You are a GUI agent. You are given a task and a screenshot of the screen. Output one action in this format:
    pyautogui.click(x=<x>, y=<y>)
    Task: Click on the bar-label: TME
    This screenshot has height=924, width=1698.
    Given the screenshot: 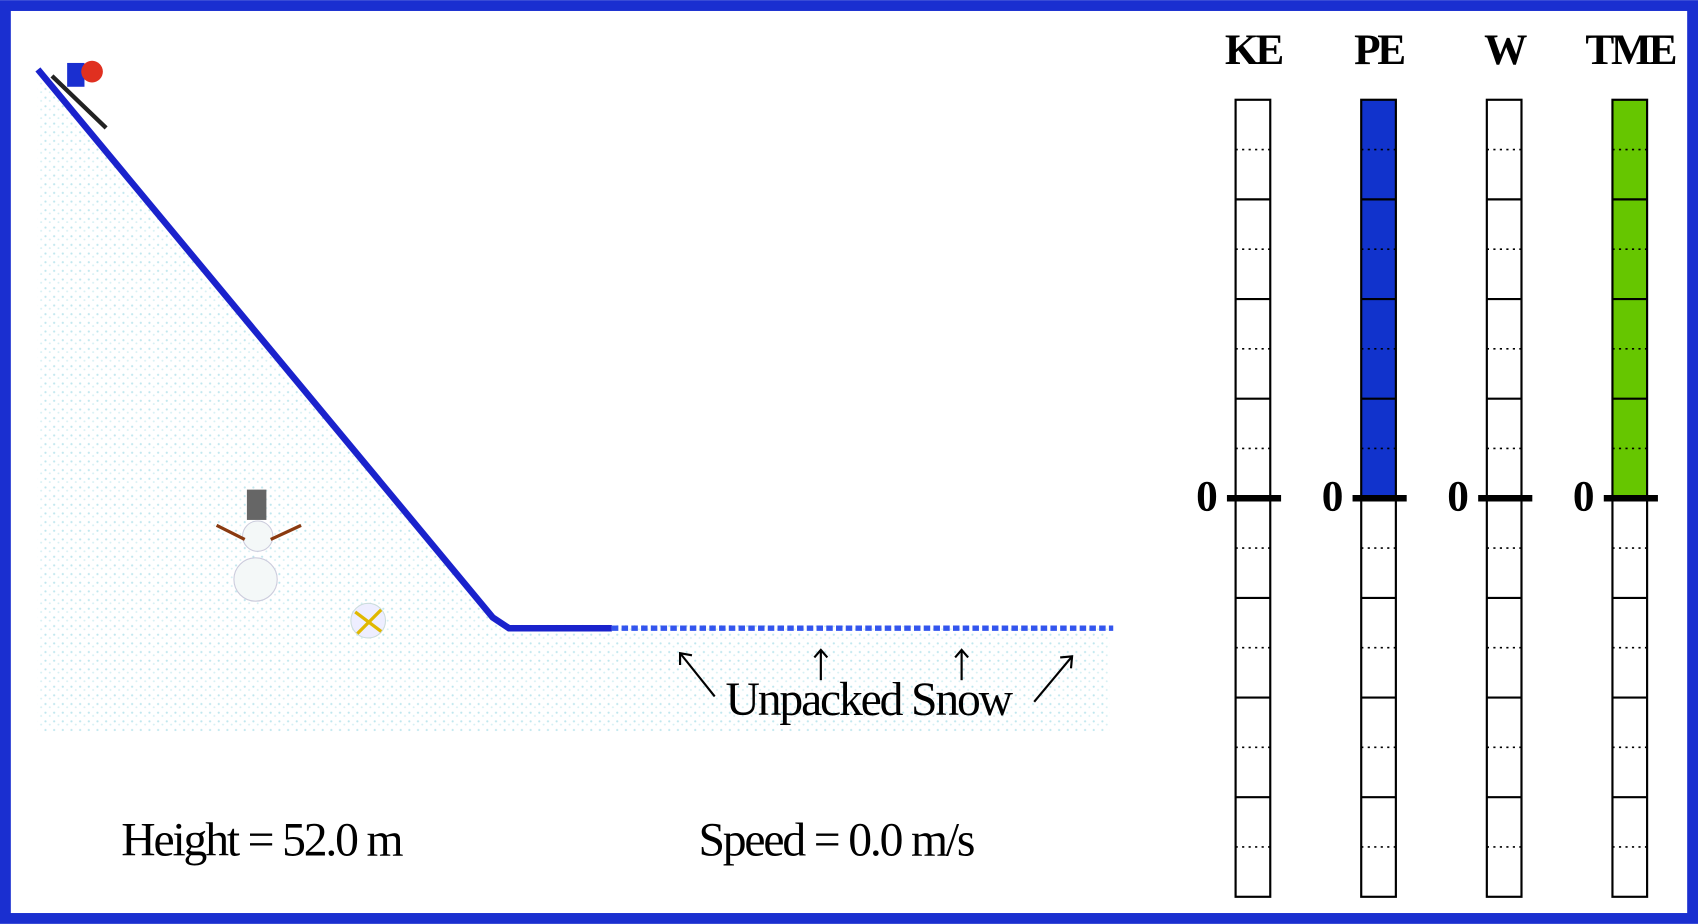 What is the action you would take?
    pyautogui.click(x=1630, y=50)
    